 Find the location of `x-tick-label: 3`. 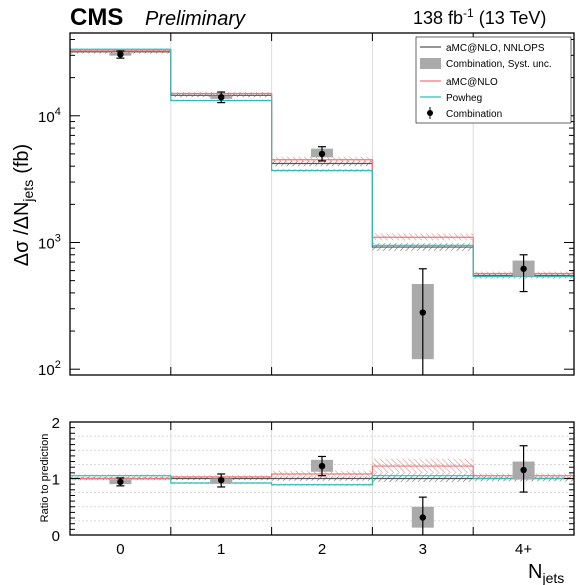

x-tick-label: 3 is located at coordinates (423, 549).